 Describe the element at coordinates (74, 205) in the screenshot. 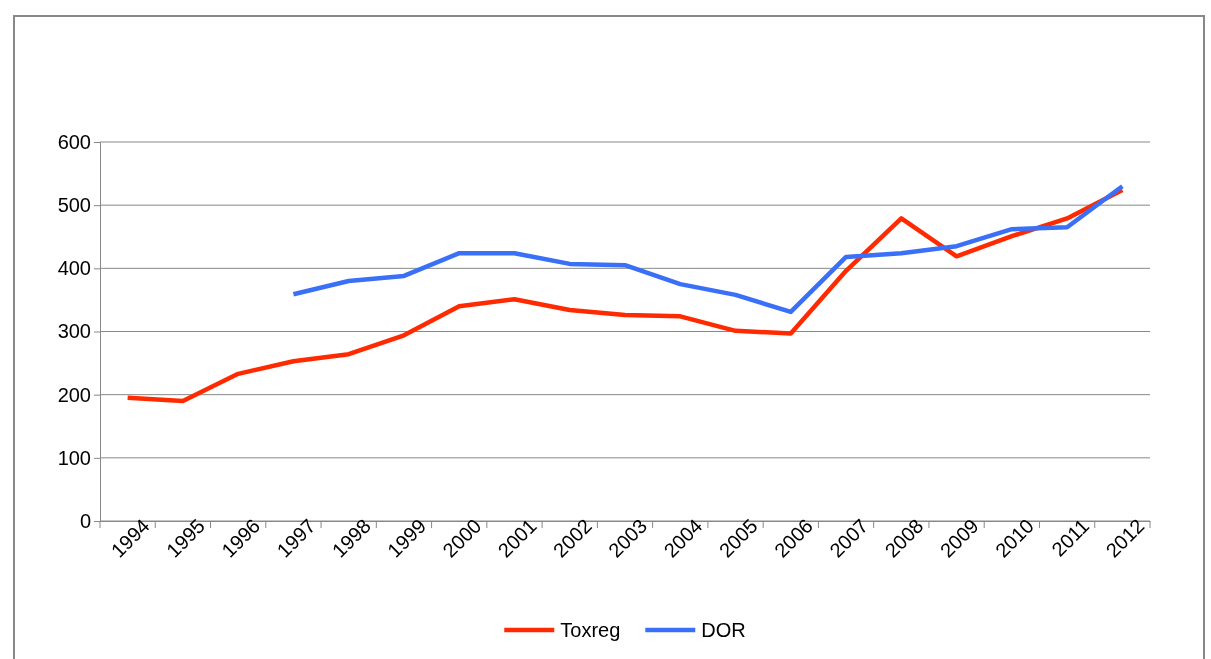

I see `y-tick-label: 500` at that location.